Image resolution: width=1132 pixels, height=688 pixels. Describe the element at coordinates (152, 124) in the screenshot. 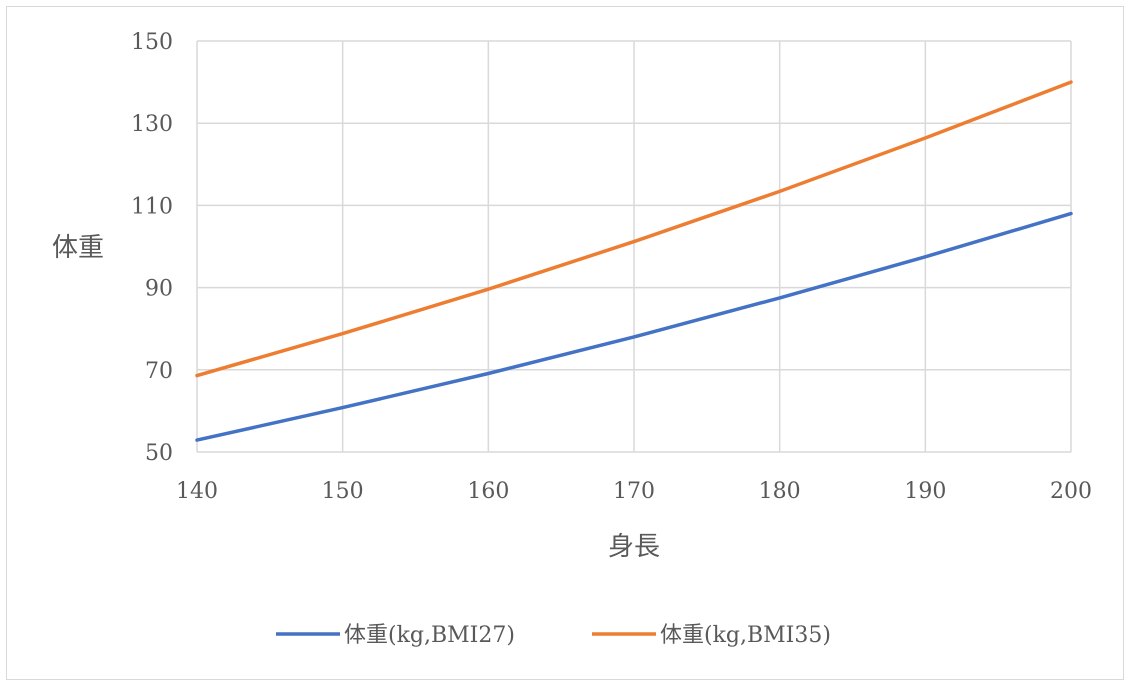

I see `y-tick-label: 130` at that location.